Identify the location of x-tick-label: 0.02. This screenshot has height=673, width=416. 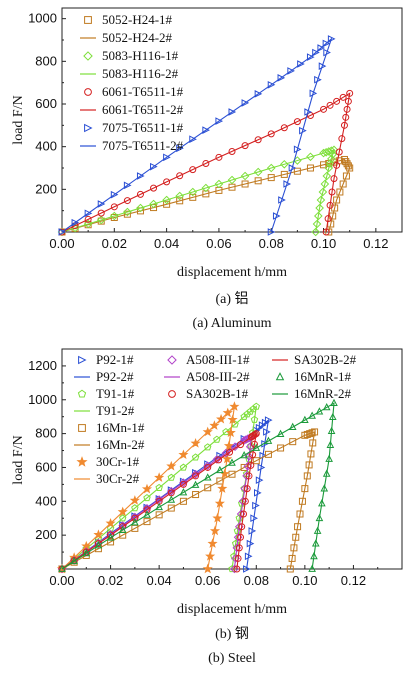
(114, 243).